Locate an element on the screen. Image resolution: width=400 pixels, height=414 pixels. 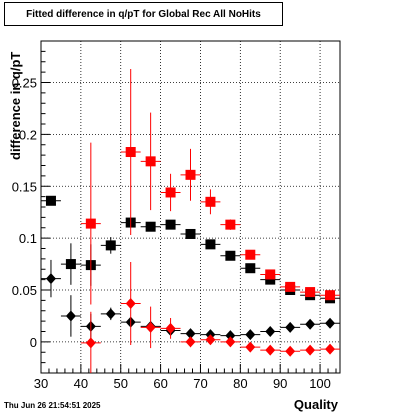
x-tick-label: 40 is located at coordinates (81, 383).